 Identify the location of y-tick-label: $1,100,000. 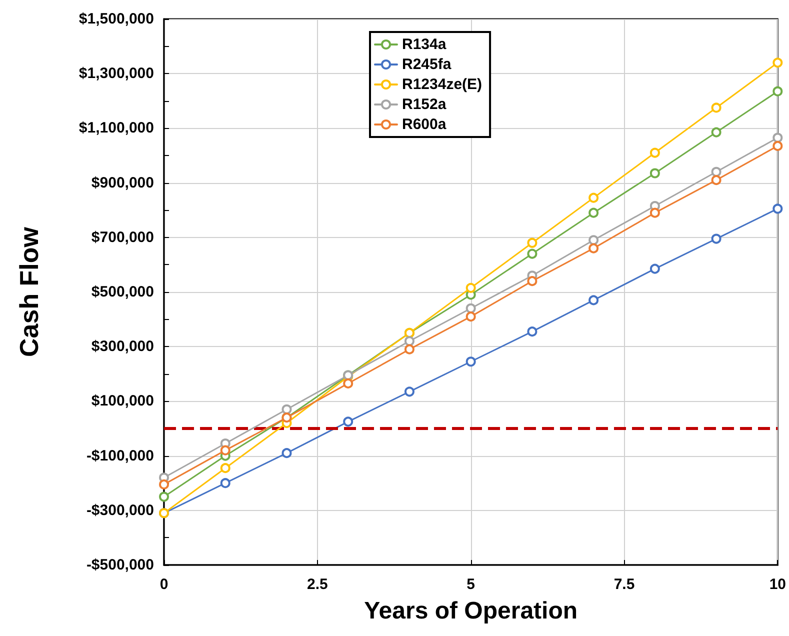
(116, 128).